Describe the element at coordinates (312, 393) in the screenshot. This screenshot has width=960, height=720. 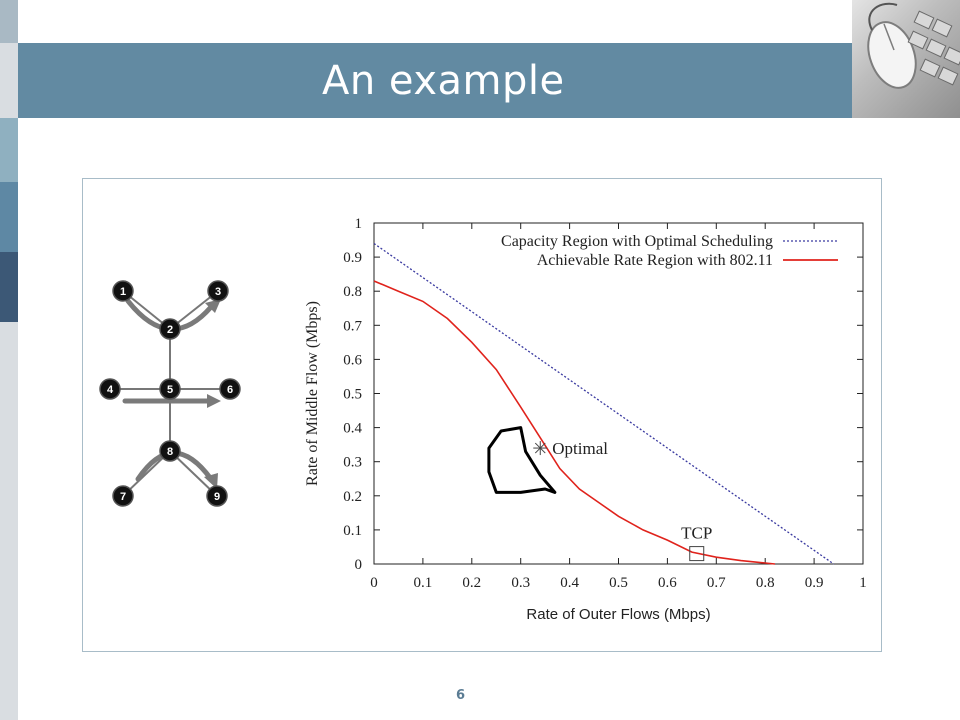
I see `y-axis-label: Rate of Middle Flow (Mbps)` at that location.